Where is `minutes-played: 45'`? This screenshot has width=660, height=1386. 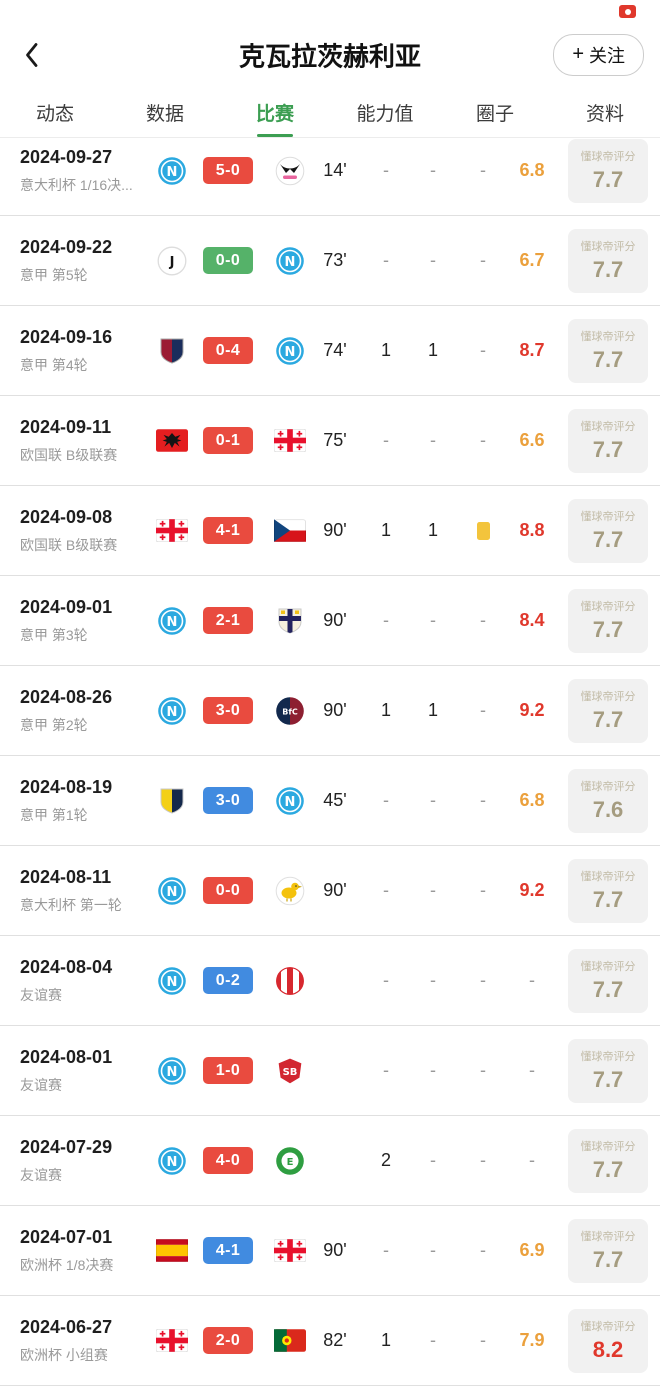
minutes-played: 45' is located at coordinates (335, 800).